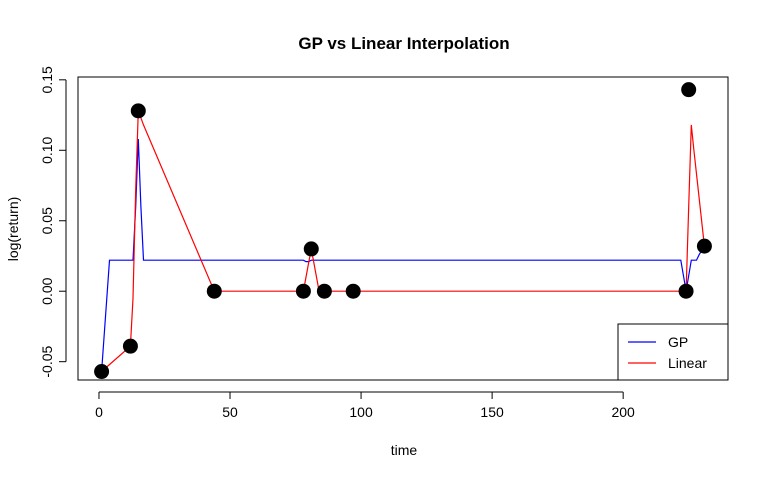 This screenshot has height=480, width=768. I want to click on x-tick-label: 150, so click(492, 412).